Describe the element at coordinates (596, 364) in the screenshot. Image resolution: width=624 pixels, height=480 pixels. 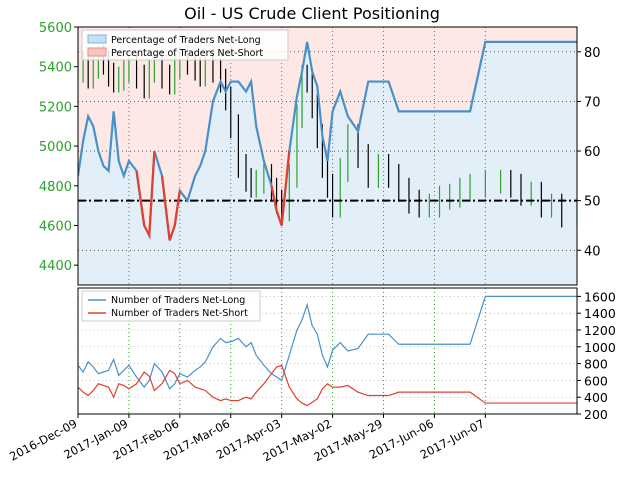
I see `lower-right-tick-label-3: 800` at that location.